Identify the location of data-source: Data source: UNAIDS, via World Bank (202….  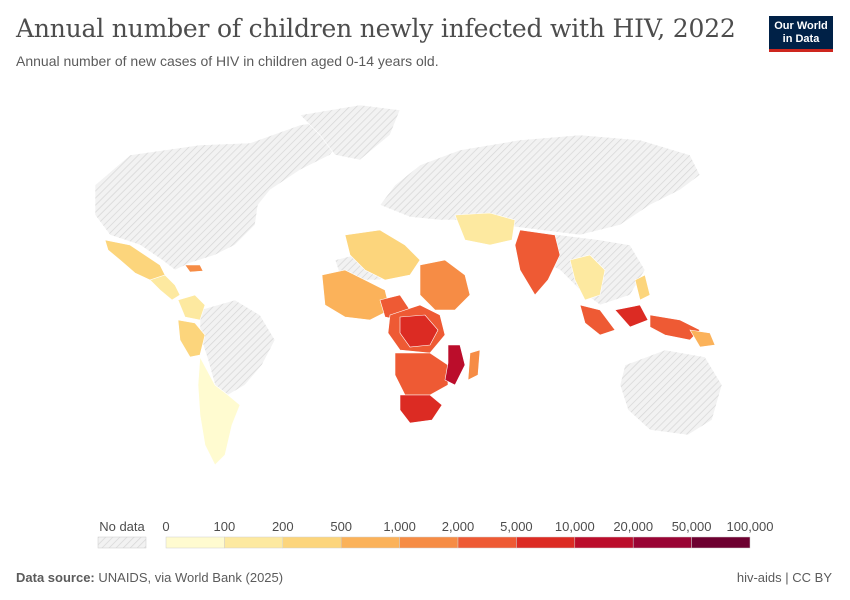
(149, 577).